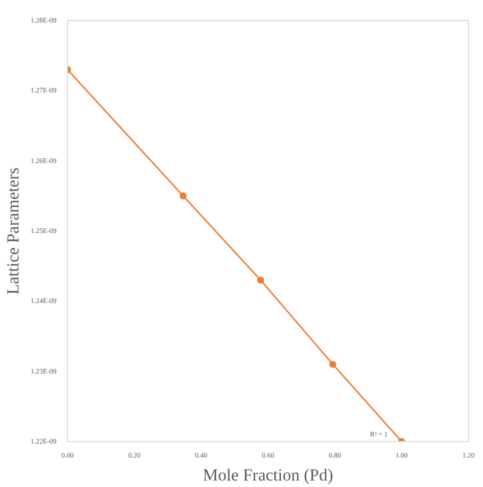 This screenshot has height=487, width=483. Describe the element at coordinates (13, 231) in the screenshot. I see `y-axis-title: Lattice Parameters` at that location.